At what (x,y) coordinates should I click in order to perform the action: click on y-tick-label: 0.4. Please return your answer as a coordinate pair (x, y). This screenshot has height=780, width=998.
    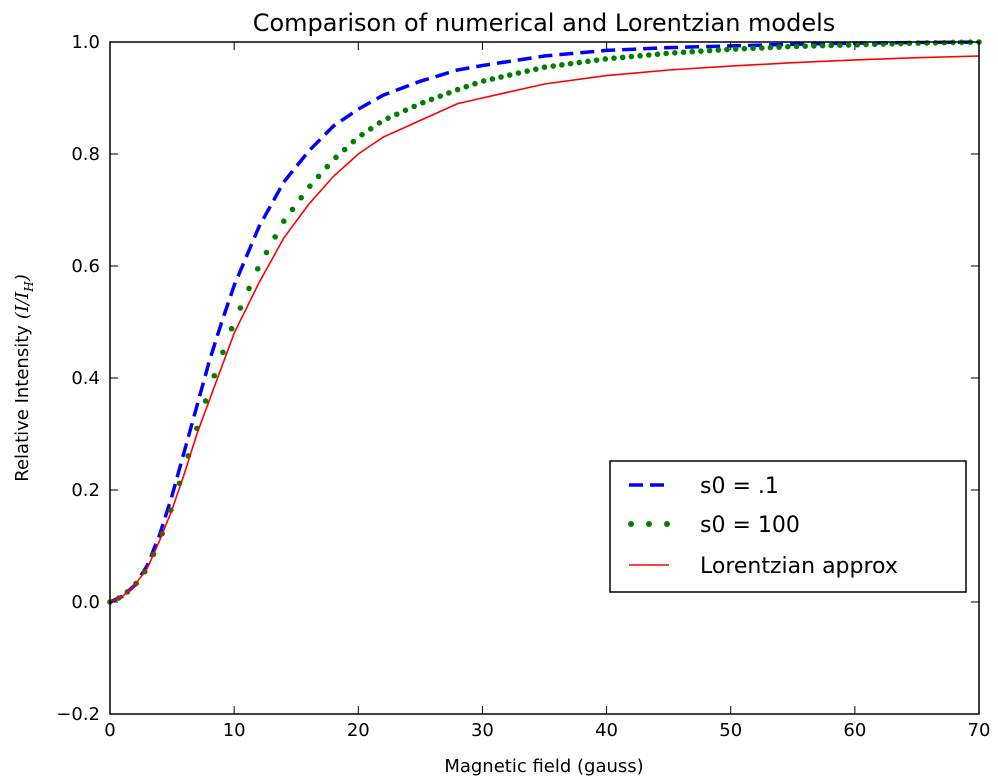
    Looking at the image, I should click on (85, 378).